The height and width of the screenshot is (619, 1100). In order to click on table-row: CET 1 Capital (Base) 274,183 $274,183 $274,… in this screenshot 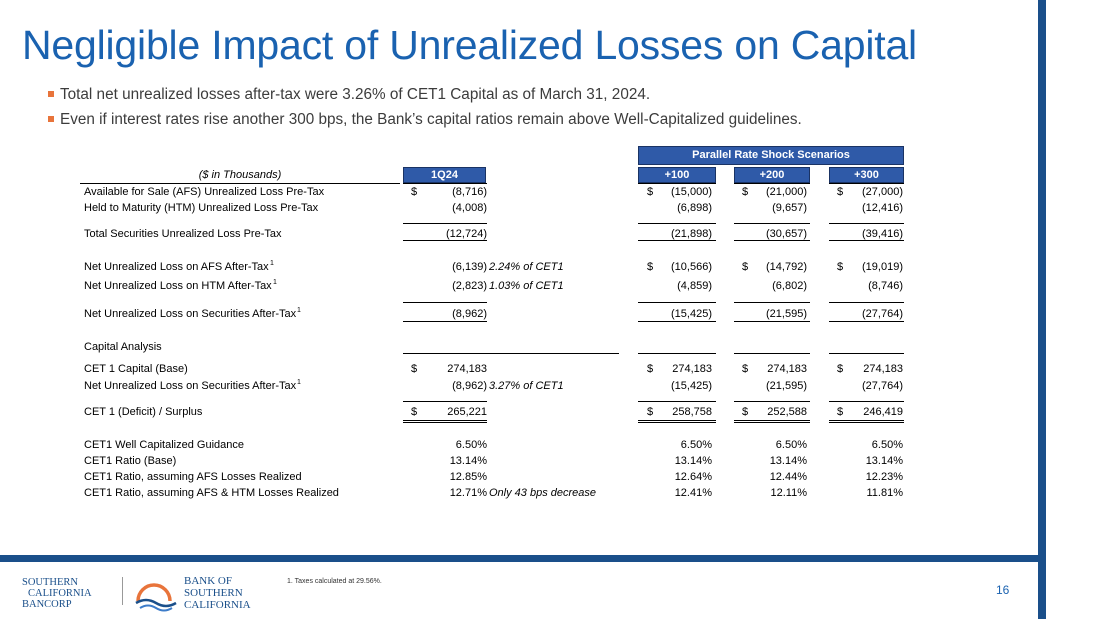, I will do `click(500, 369)`.